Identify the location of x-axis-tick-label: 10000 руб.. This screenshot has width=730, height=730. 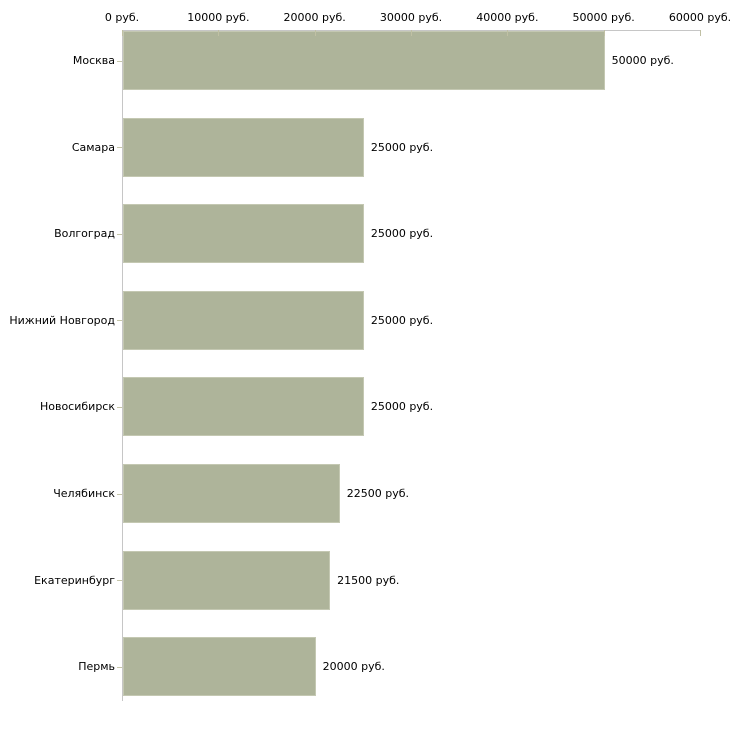
(218, 17).